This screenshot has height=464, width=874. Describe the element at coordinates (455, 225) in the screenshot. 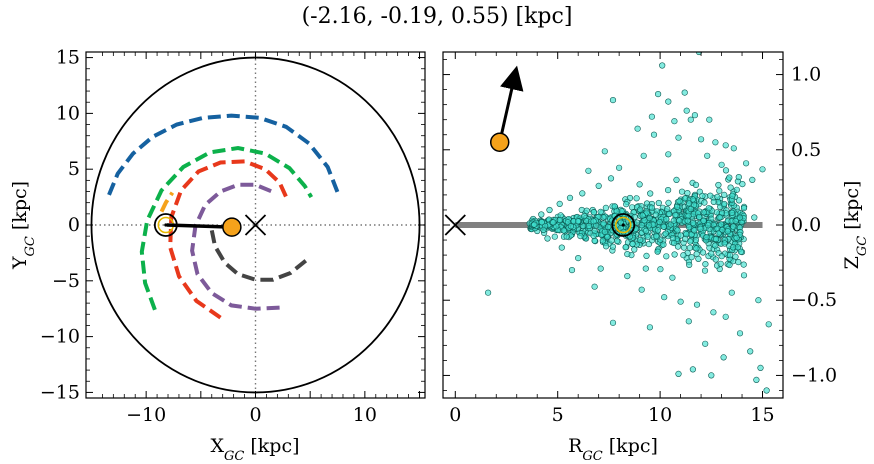

I see `galactic-center-marker-rz` at that location.